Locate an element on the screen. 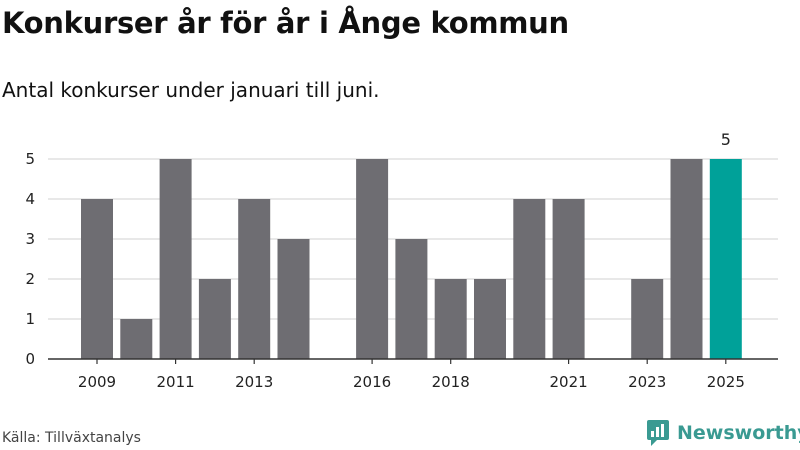 Image resolution: width=800 pixels, height=450 pixels. bar-2018 is located at coordinates (450, 319).